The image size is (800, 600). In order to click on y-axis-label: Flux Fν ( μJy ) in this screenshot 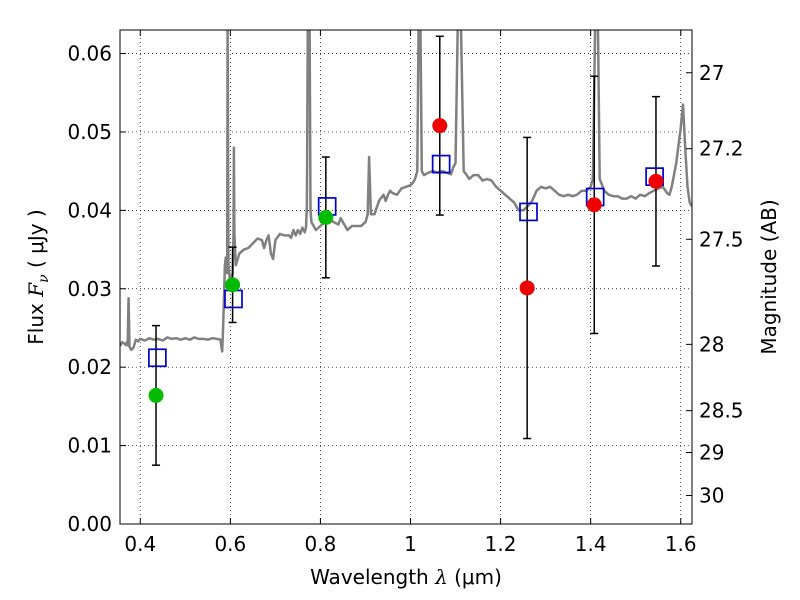, I will do `click(38, 276)`.